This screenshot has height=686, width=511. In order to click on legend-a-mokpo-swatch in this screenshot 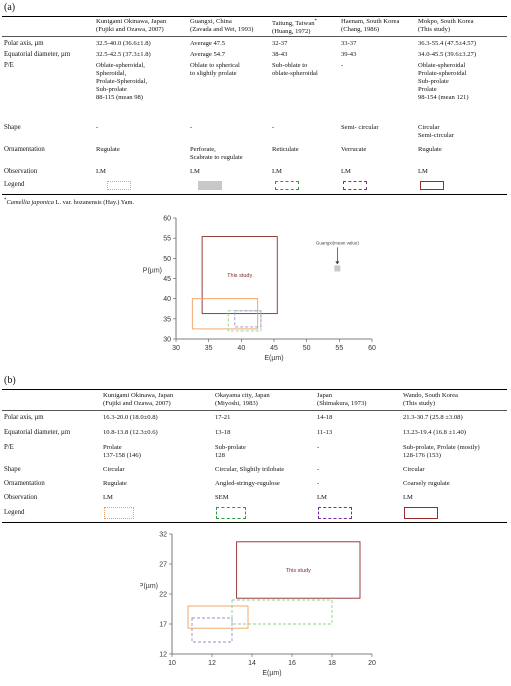, I will do `click(432, 185)`.